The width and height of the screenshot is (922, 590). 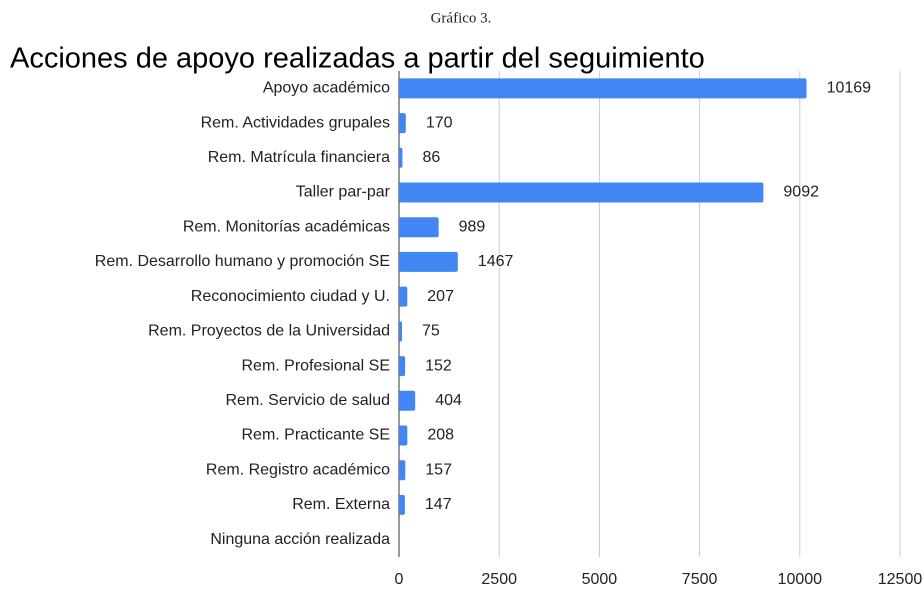 What do you see at coordinates (431, 157) in the screenshot?
I see `data-label: 86` at bounding box center [431, 157].